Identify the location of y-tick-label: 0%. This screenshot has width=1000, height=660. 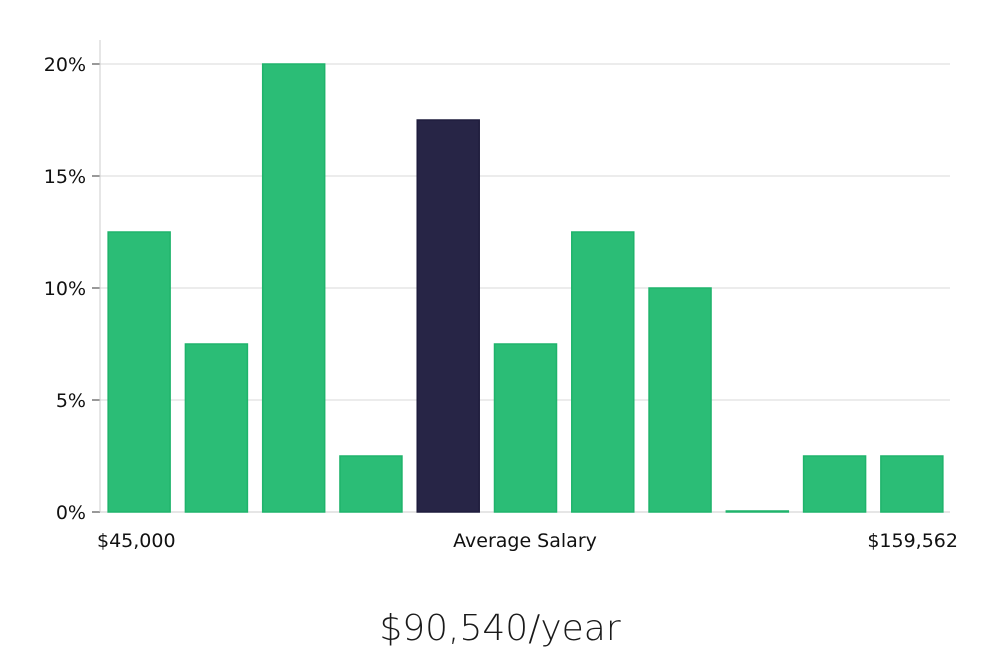
(71, 513).